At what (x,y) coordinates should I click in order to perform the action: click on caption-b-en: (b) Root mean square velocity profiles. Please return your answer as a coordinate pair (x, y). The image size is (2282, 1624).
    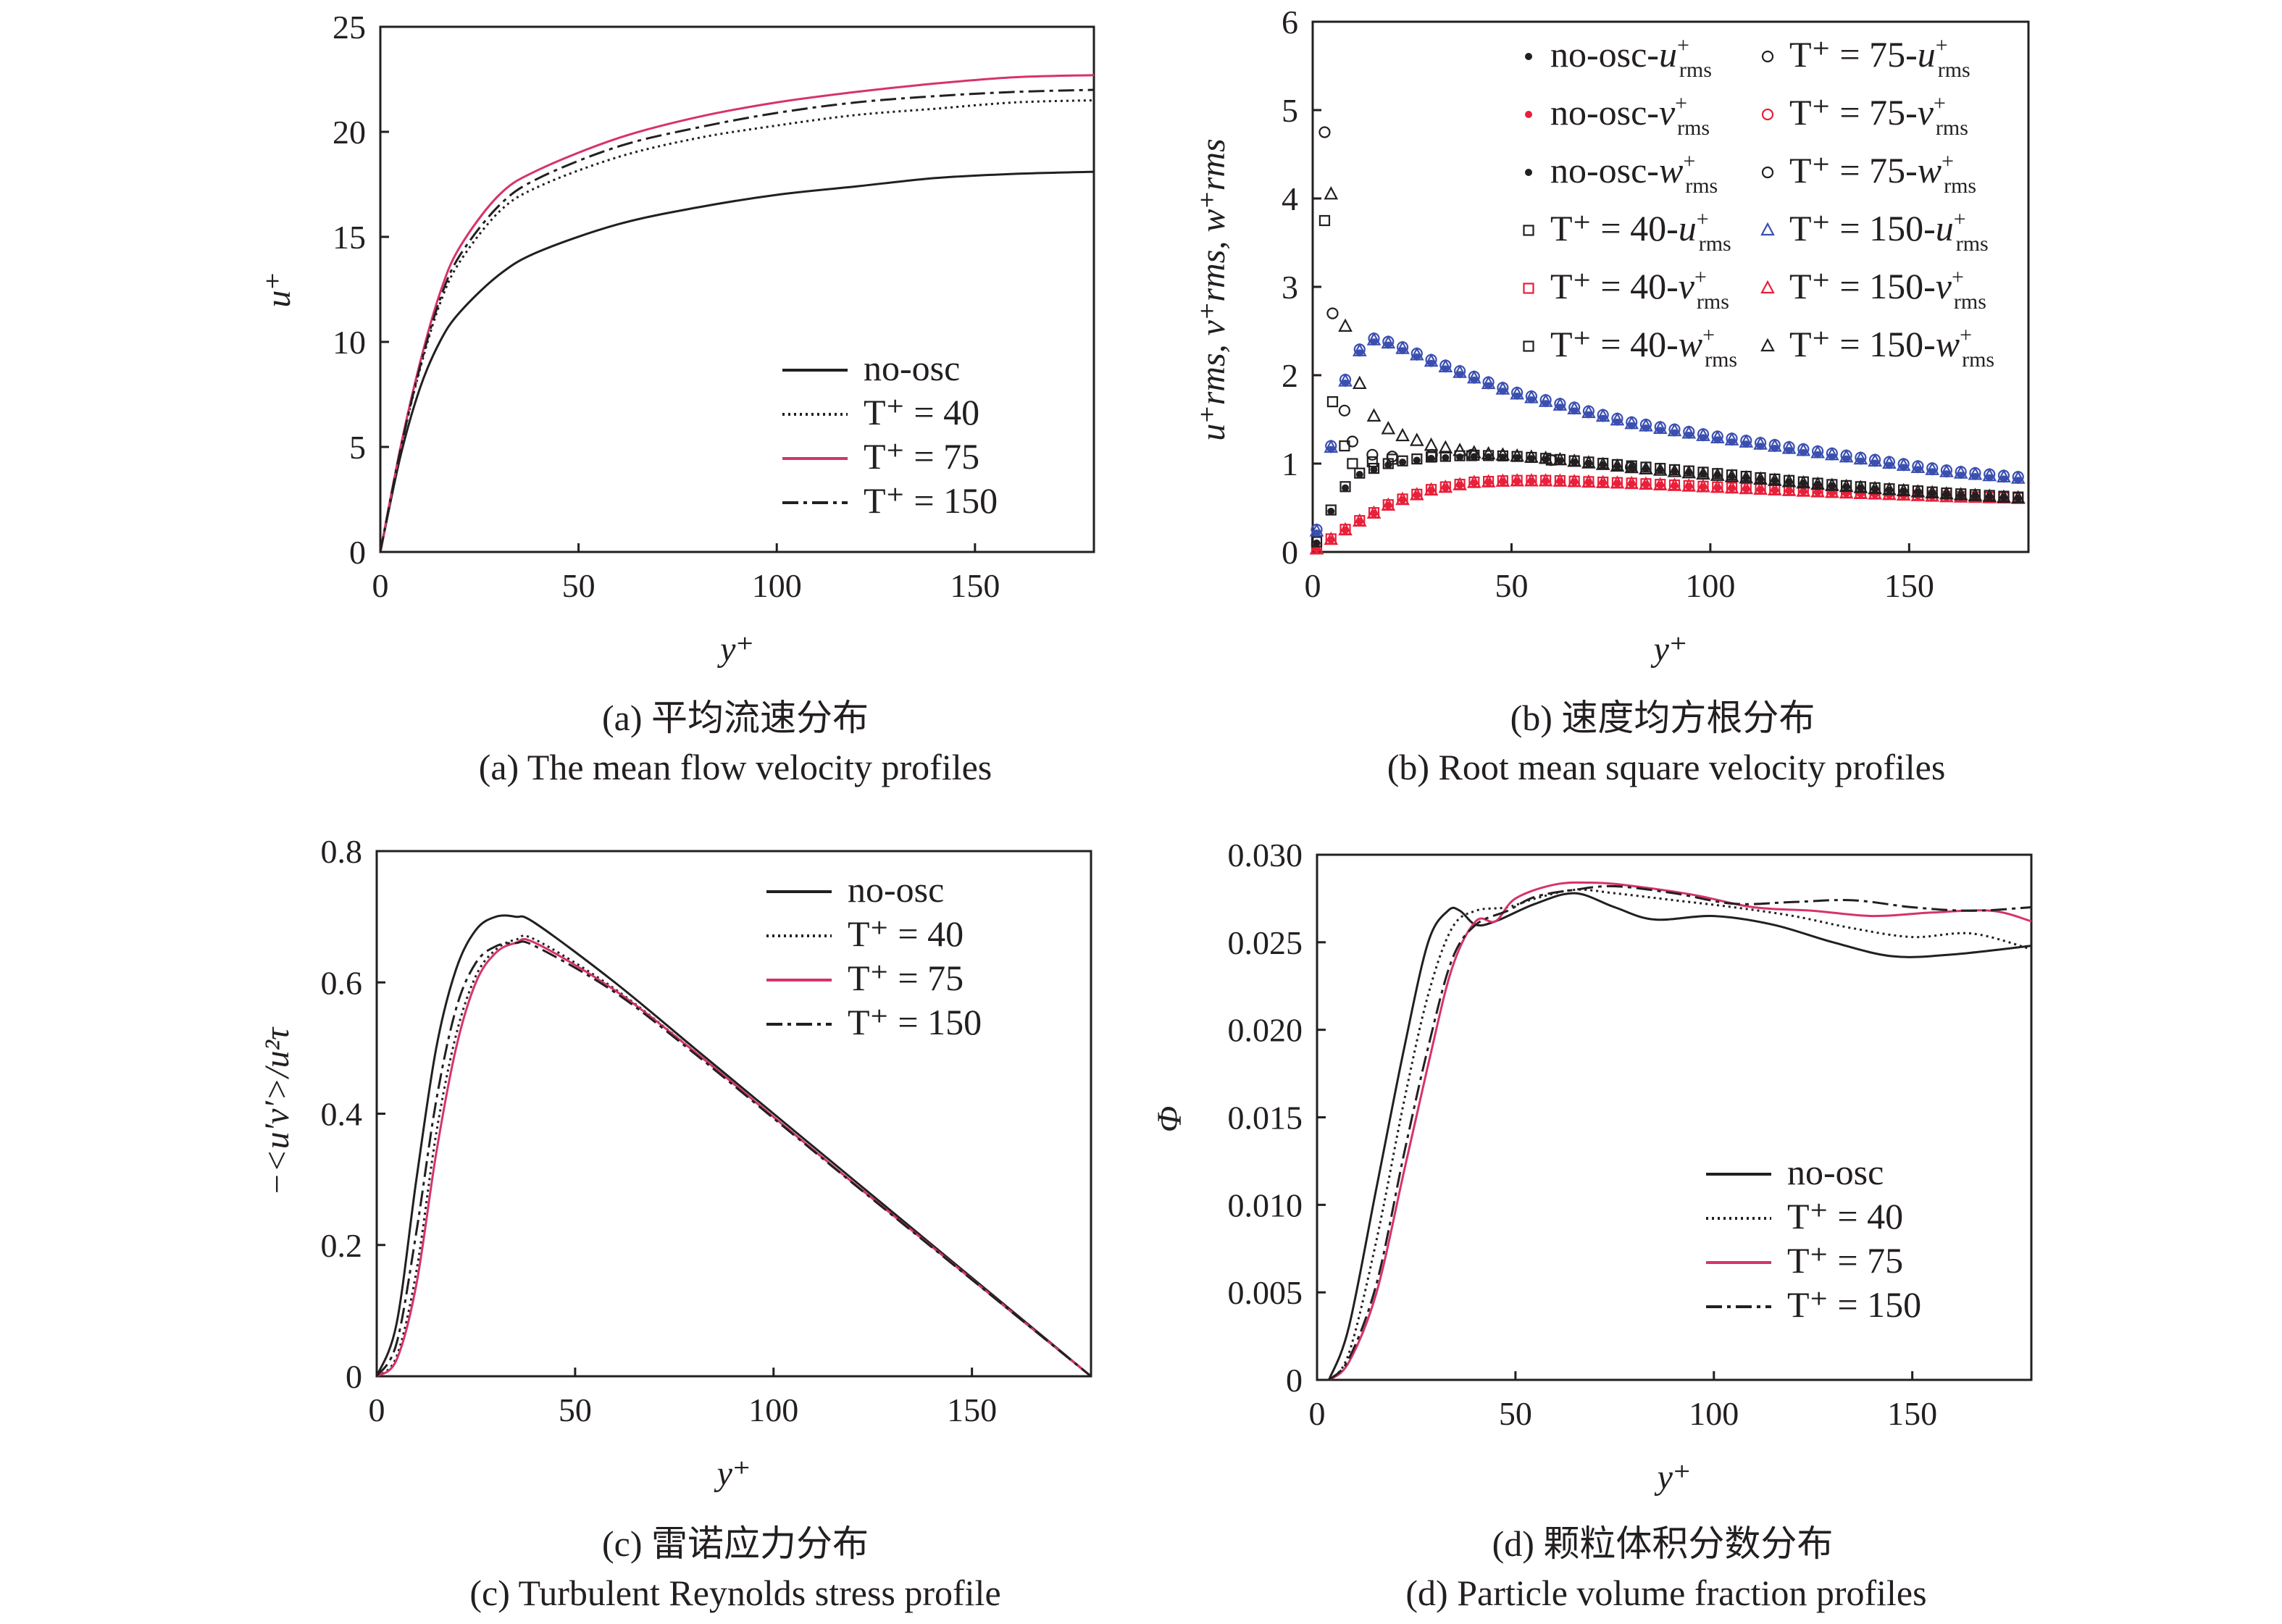
    Looking at the image, I should click on (1666, 767).